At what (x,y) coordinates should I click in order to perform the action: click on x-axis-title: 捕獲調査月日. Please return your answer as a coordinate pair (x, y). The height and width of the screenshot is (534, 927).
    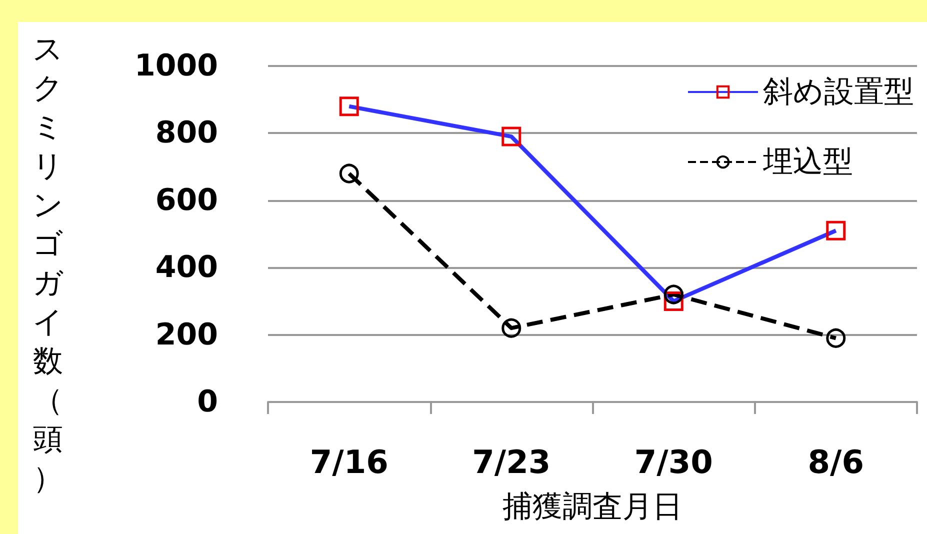
    Looking at the image, I should click on (592, 507).